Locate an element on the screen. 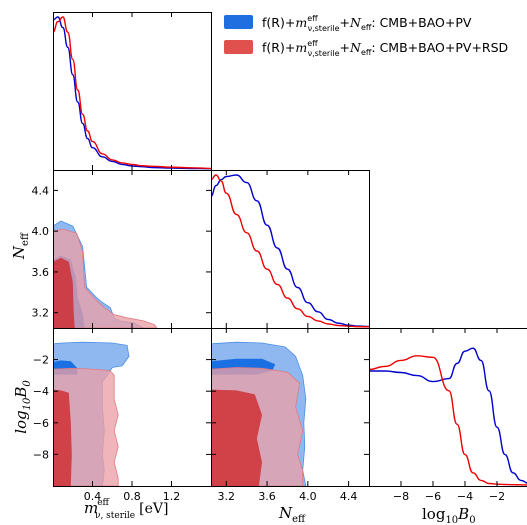 The width and height of the screenshot is (527, 525). legend-item-2: f(R)+meff ν,sterile+Neff: CMB+BAO+PV+RSD is located at coordinates (366, 48).